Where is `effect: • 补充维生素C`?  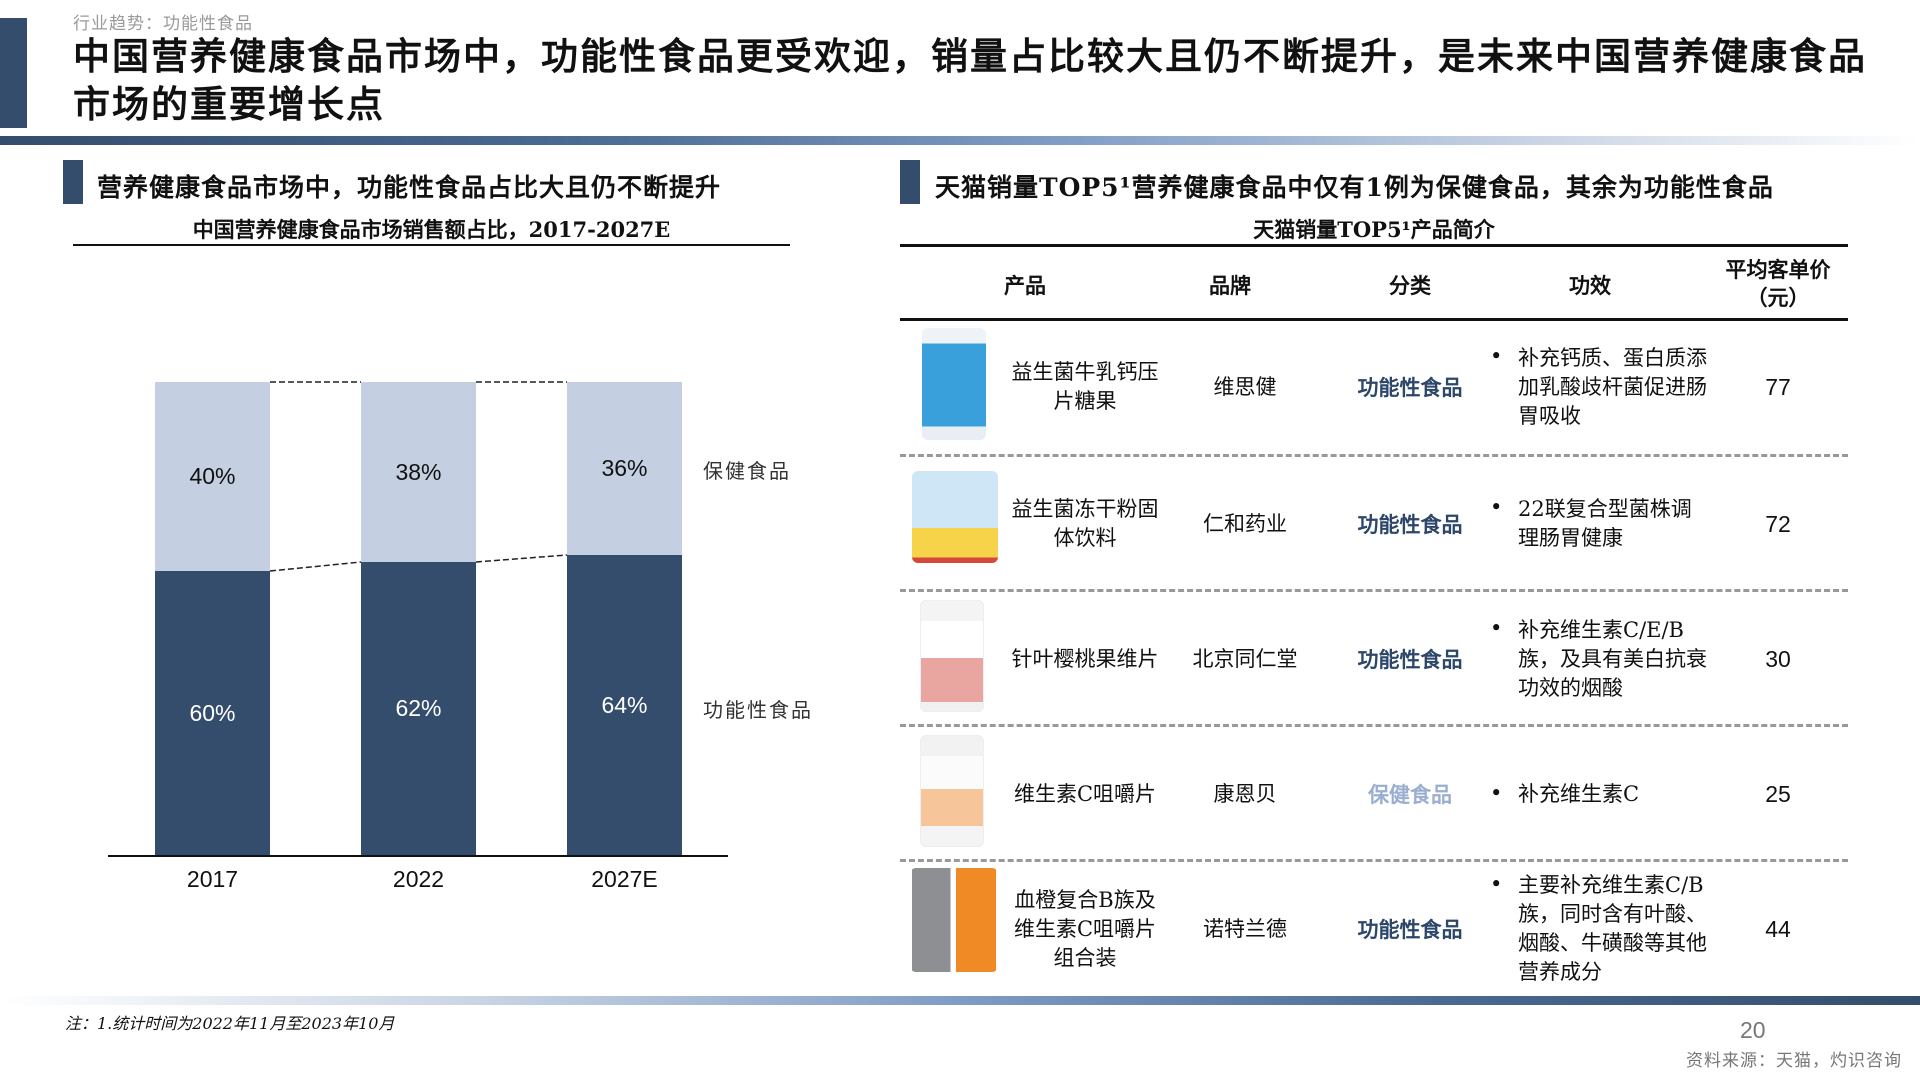
effect: • 补充维生素C is located at coordinates (1599, 794).